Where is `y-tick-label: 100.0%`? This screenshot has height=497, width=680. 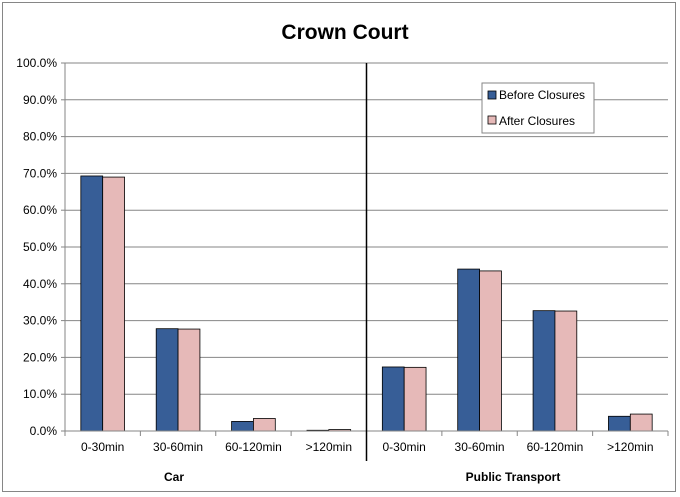 y-tick-label: 100.0% is located at coordinates (36, 63).